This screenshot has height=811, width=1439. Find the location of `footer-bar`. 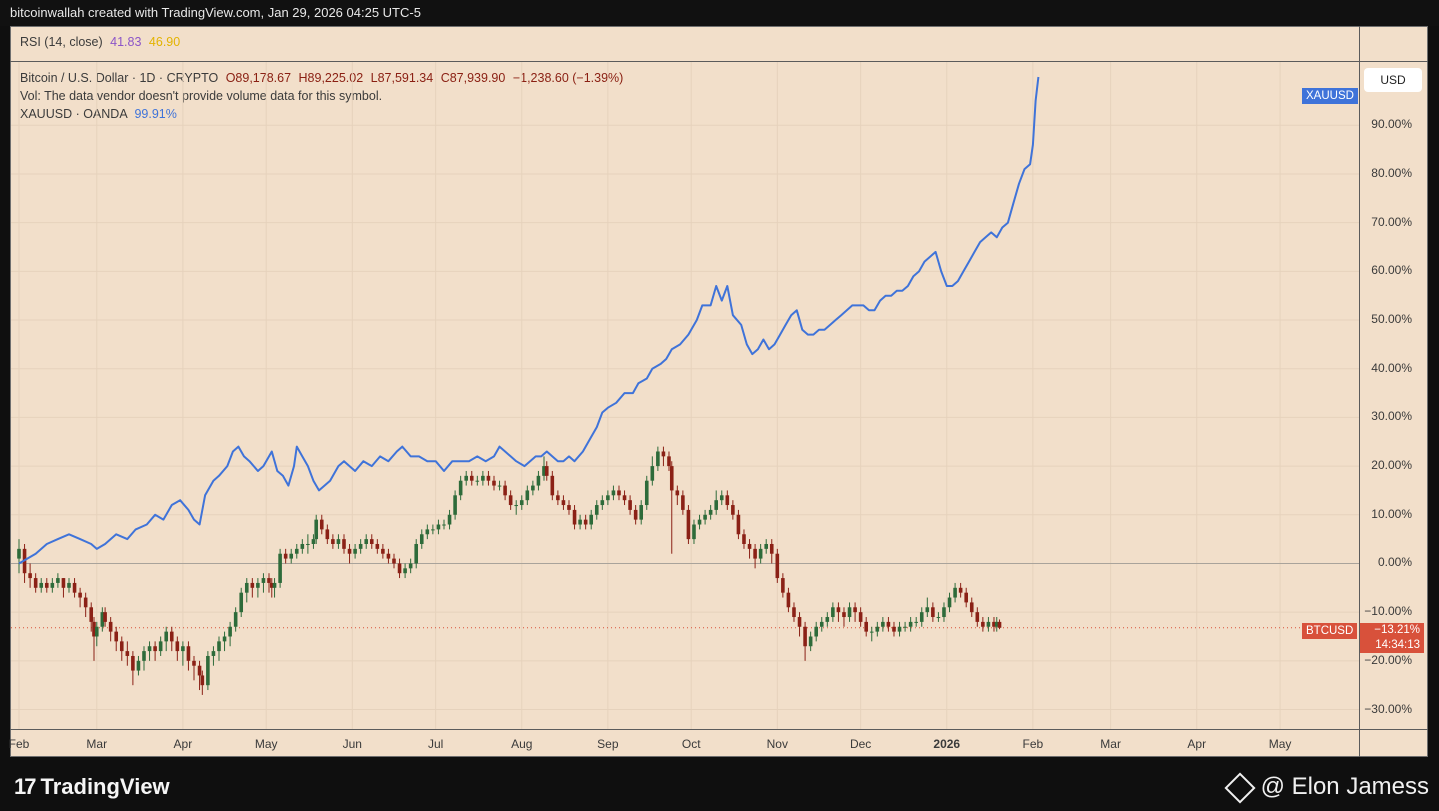

footer-bar is located at coordinates (719, 784).